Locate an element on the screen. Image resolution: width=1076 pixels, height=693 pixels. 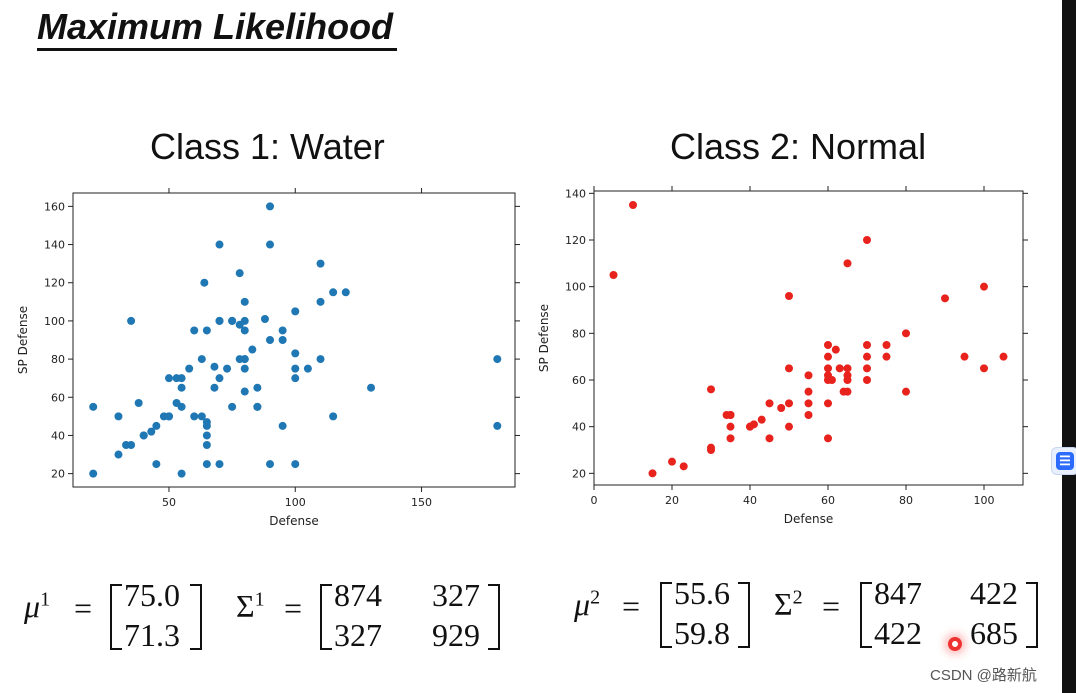
x-tick-label: 40 is located at coordinates (750, 500).